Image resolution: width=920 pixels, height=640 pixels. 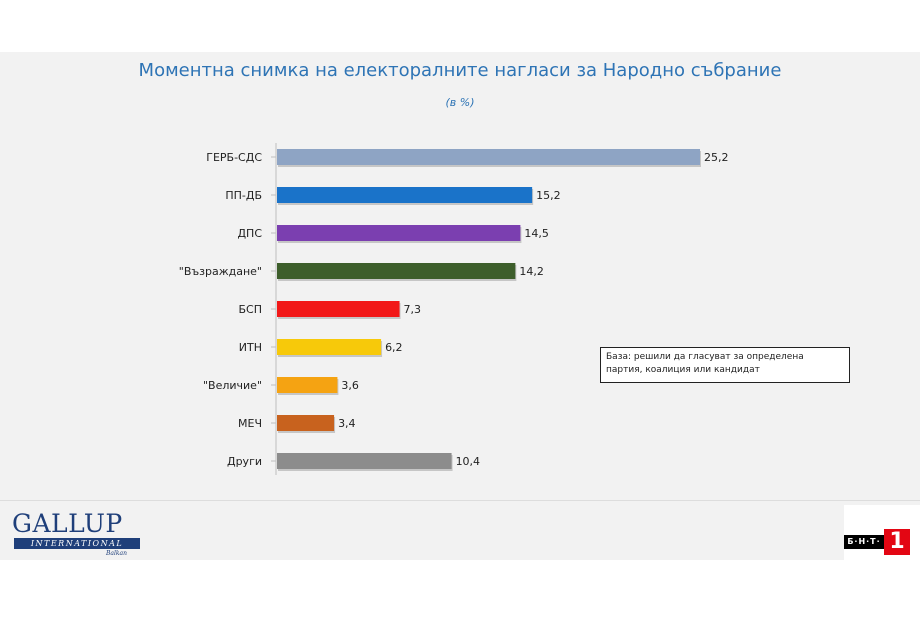 I want to click on chart-subtitle: (в %), so click(x=460, y=102).